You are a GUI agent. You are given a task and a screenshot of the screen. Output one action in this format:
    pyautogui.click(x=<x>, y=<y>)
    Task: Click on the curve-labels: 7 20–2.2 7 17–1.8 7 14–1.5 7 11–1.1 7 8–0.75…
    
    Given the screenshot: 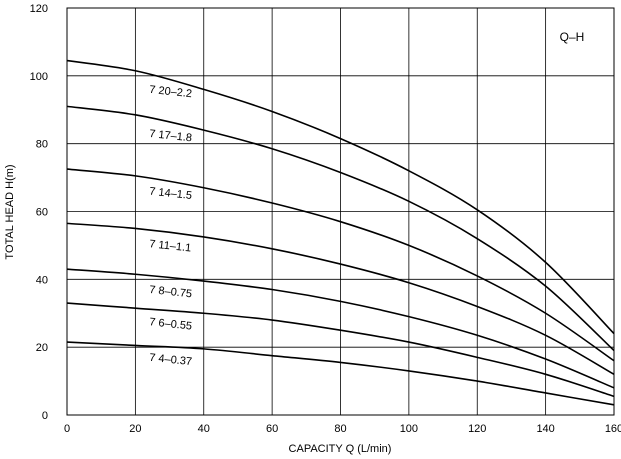 What is the action you would take?
    pyautogui.click(x=171, y=226)
    